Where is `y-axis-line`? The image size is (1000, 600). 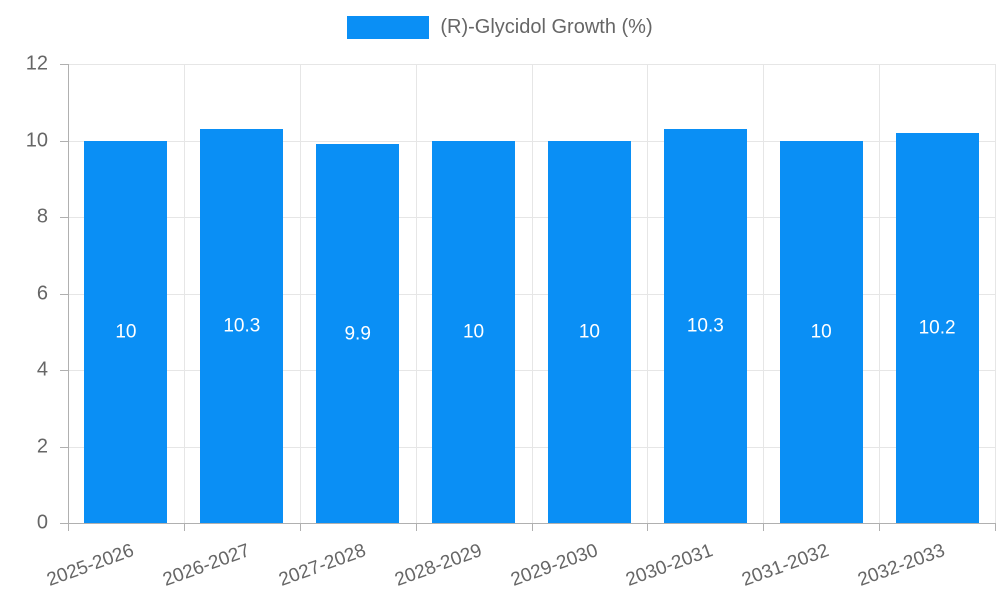 y-axis-line is located at coordinates (68, 293).